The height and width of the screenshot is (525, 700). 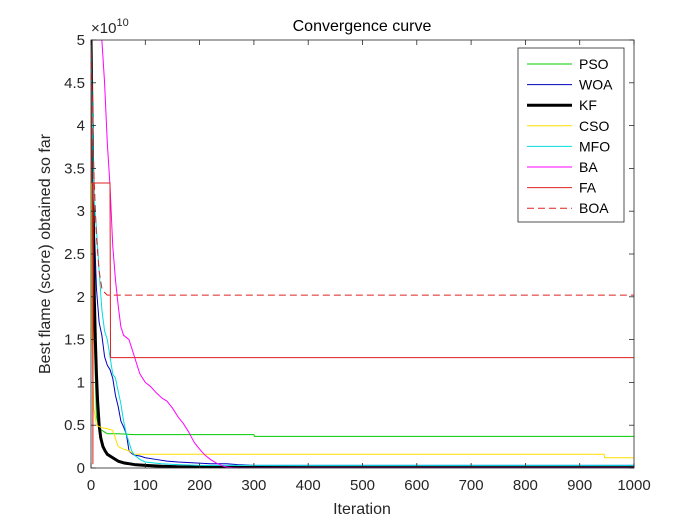 I want to click on x-tick-label: 700, so click(x=471, y=485).